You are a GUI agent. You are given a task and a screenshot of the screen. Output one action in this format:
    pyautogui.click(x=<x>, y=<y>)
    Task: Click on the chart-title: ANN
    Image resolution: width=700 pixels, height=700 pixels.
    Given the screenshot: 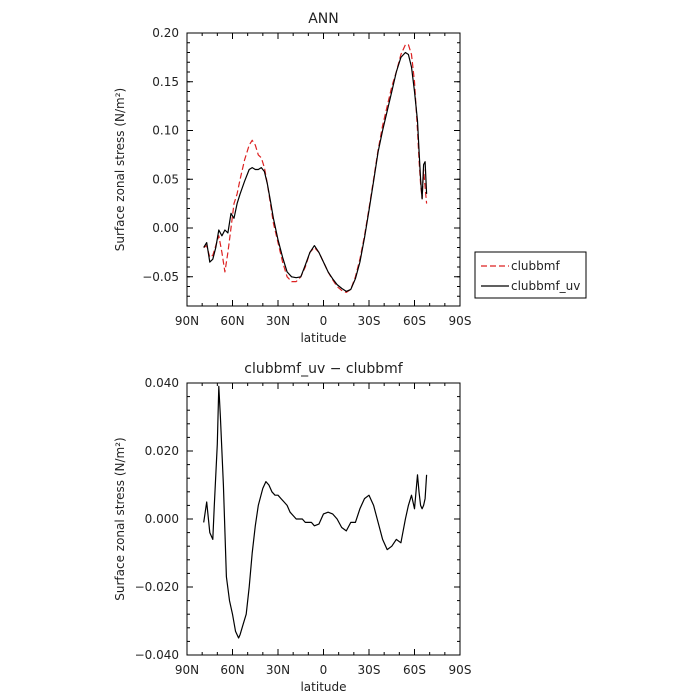 What is the action you would take?
    pyautogui.click(x=323, y=19)
    